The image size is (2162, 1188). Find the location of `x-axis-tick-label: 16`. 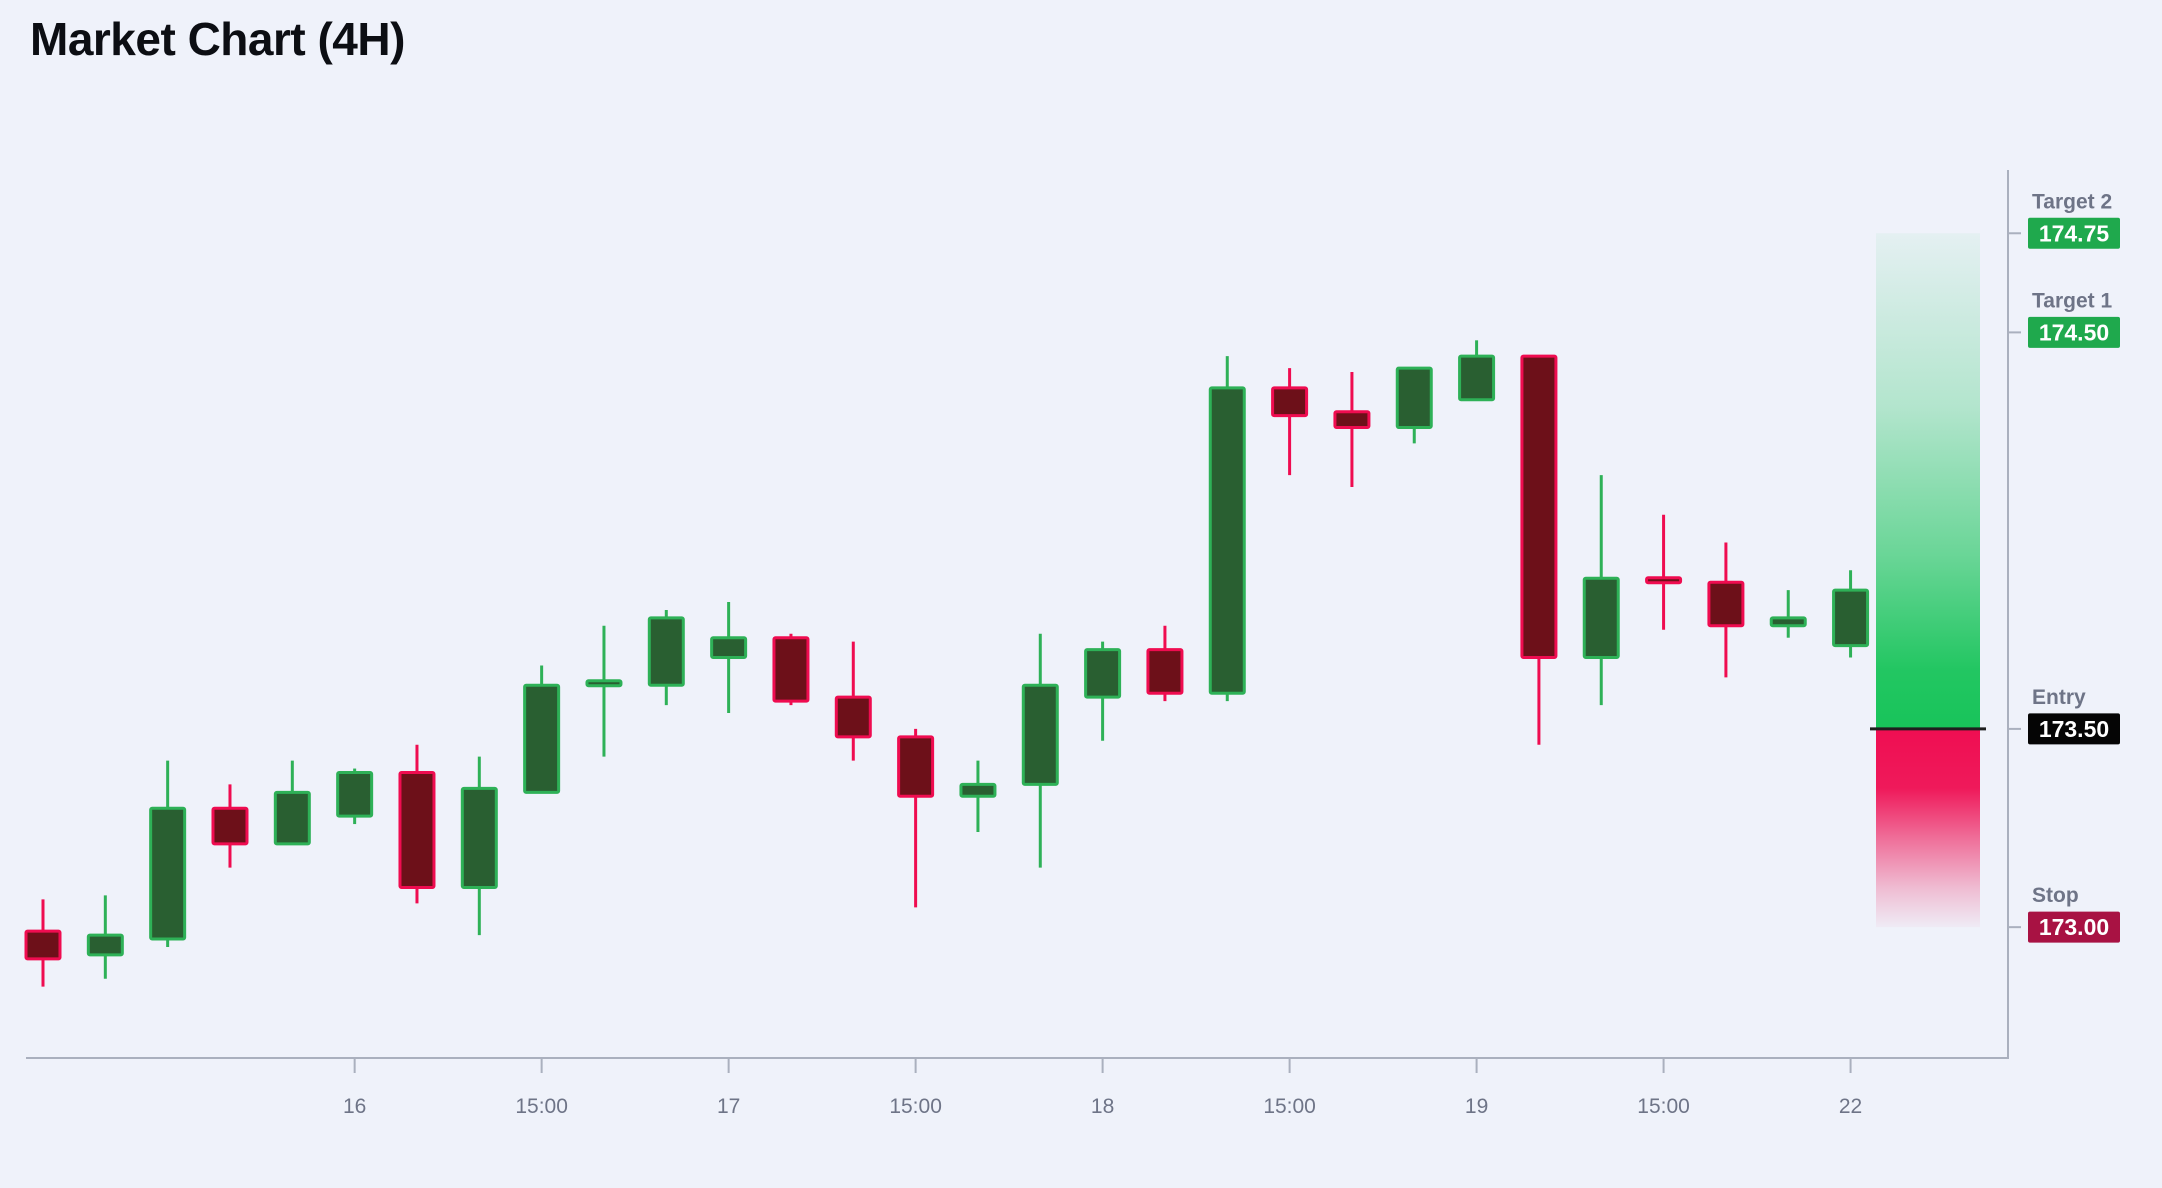

x-axis-tick-label: 16 is located at coordinates (354, 1106).